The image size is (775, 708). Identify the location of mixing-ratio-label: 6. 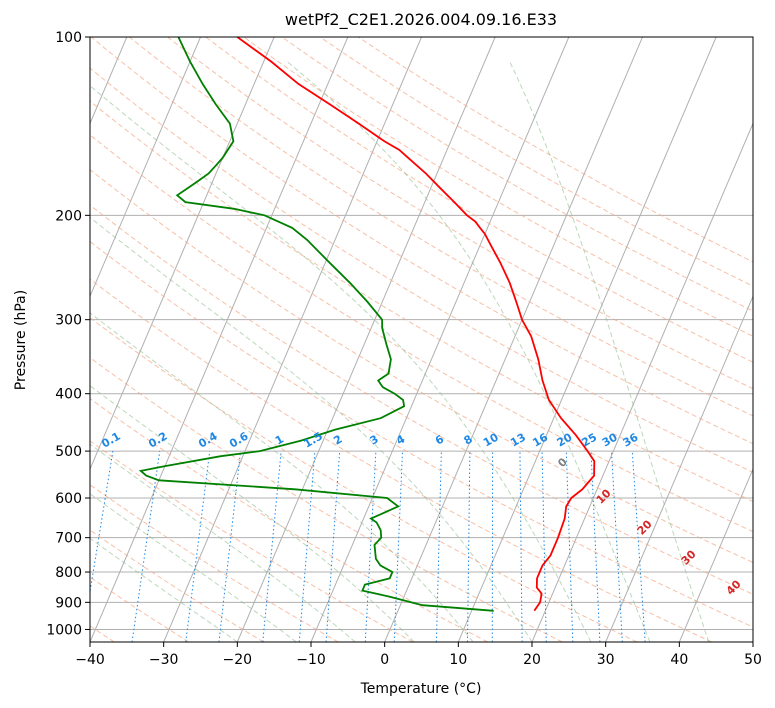
(439, 439).